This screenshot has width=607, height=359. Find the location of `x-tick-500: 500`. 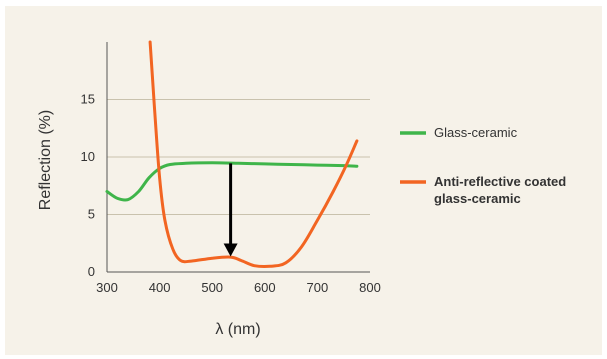

x-tick-500: 500 is located at coordinates (212, 287).